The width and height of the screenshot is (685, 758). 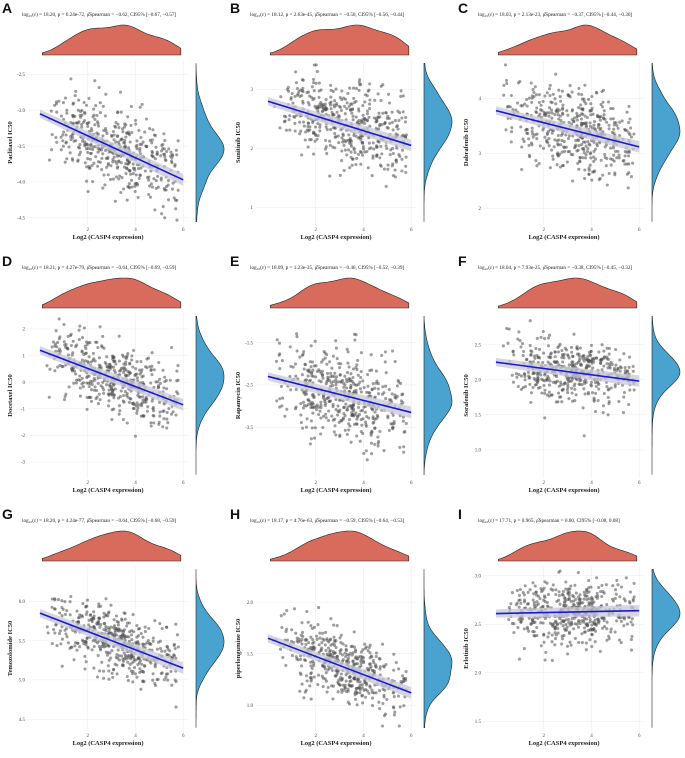 What do you see at coordinates (22, 681) in the screenshot?
I see `y-tick-label: 5.0` at bounding box center [22, 681].